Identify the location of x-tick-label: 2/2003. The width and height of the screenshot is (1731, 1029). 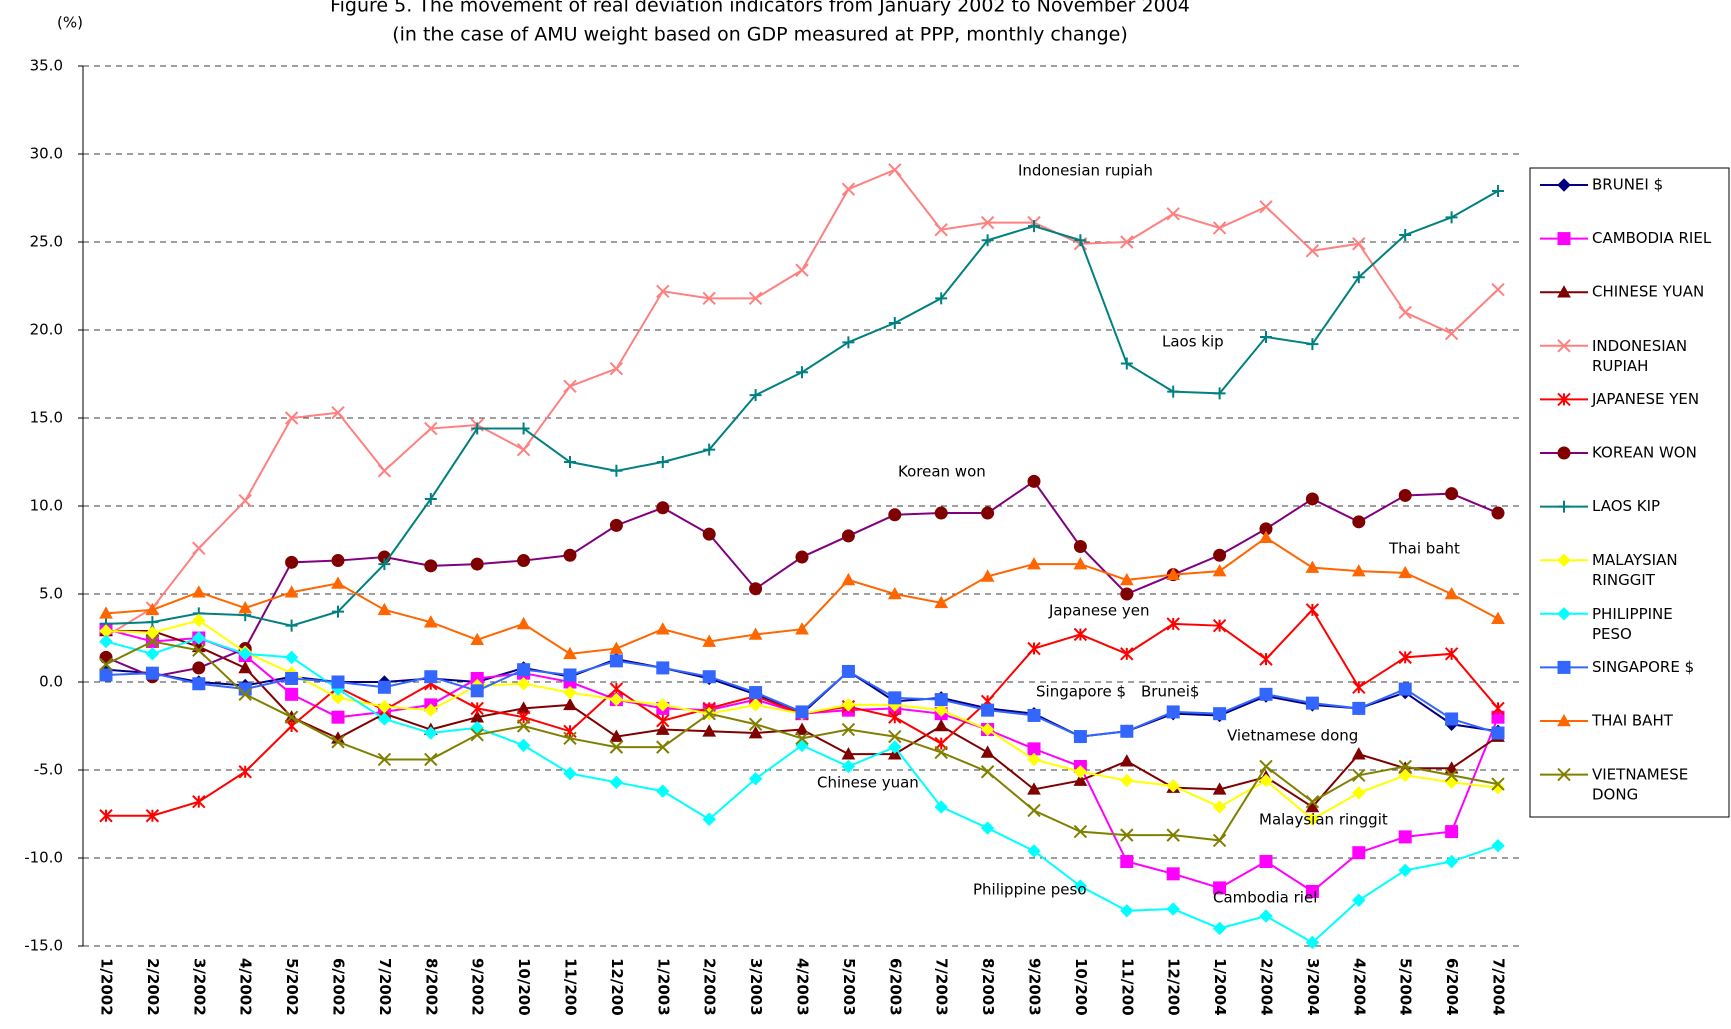
(710, 987).